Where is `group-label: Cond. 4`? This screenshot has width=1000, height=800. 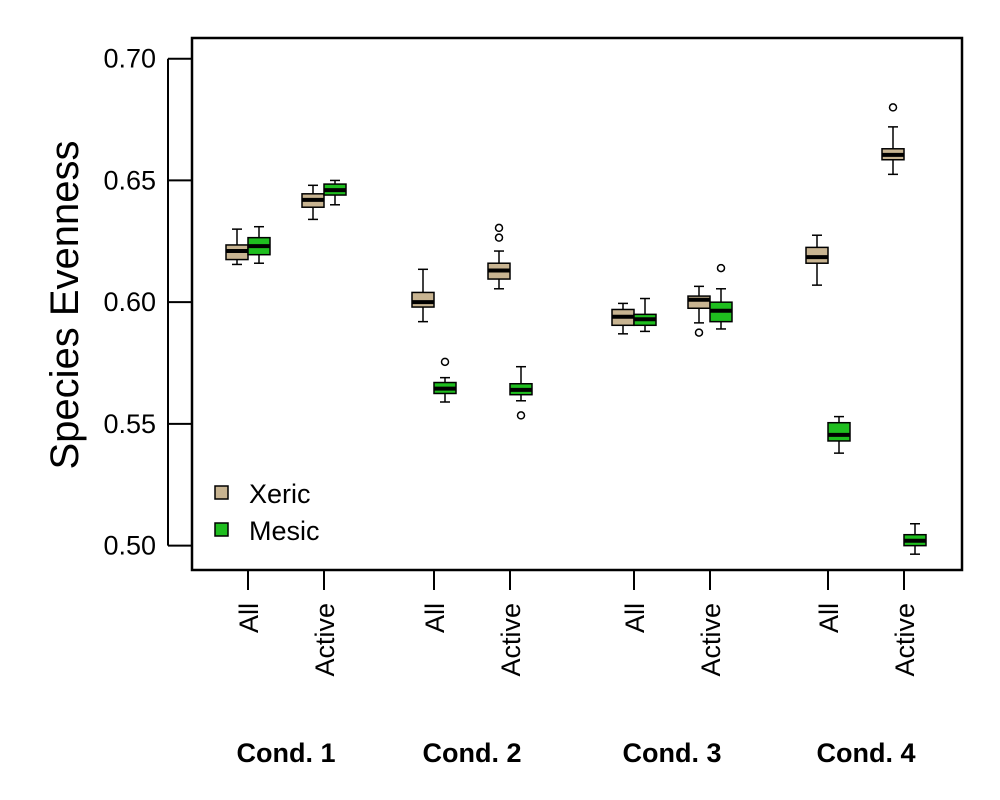
group-label: Cond. 4 is located at coordinates (866, 753).